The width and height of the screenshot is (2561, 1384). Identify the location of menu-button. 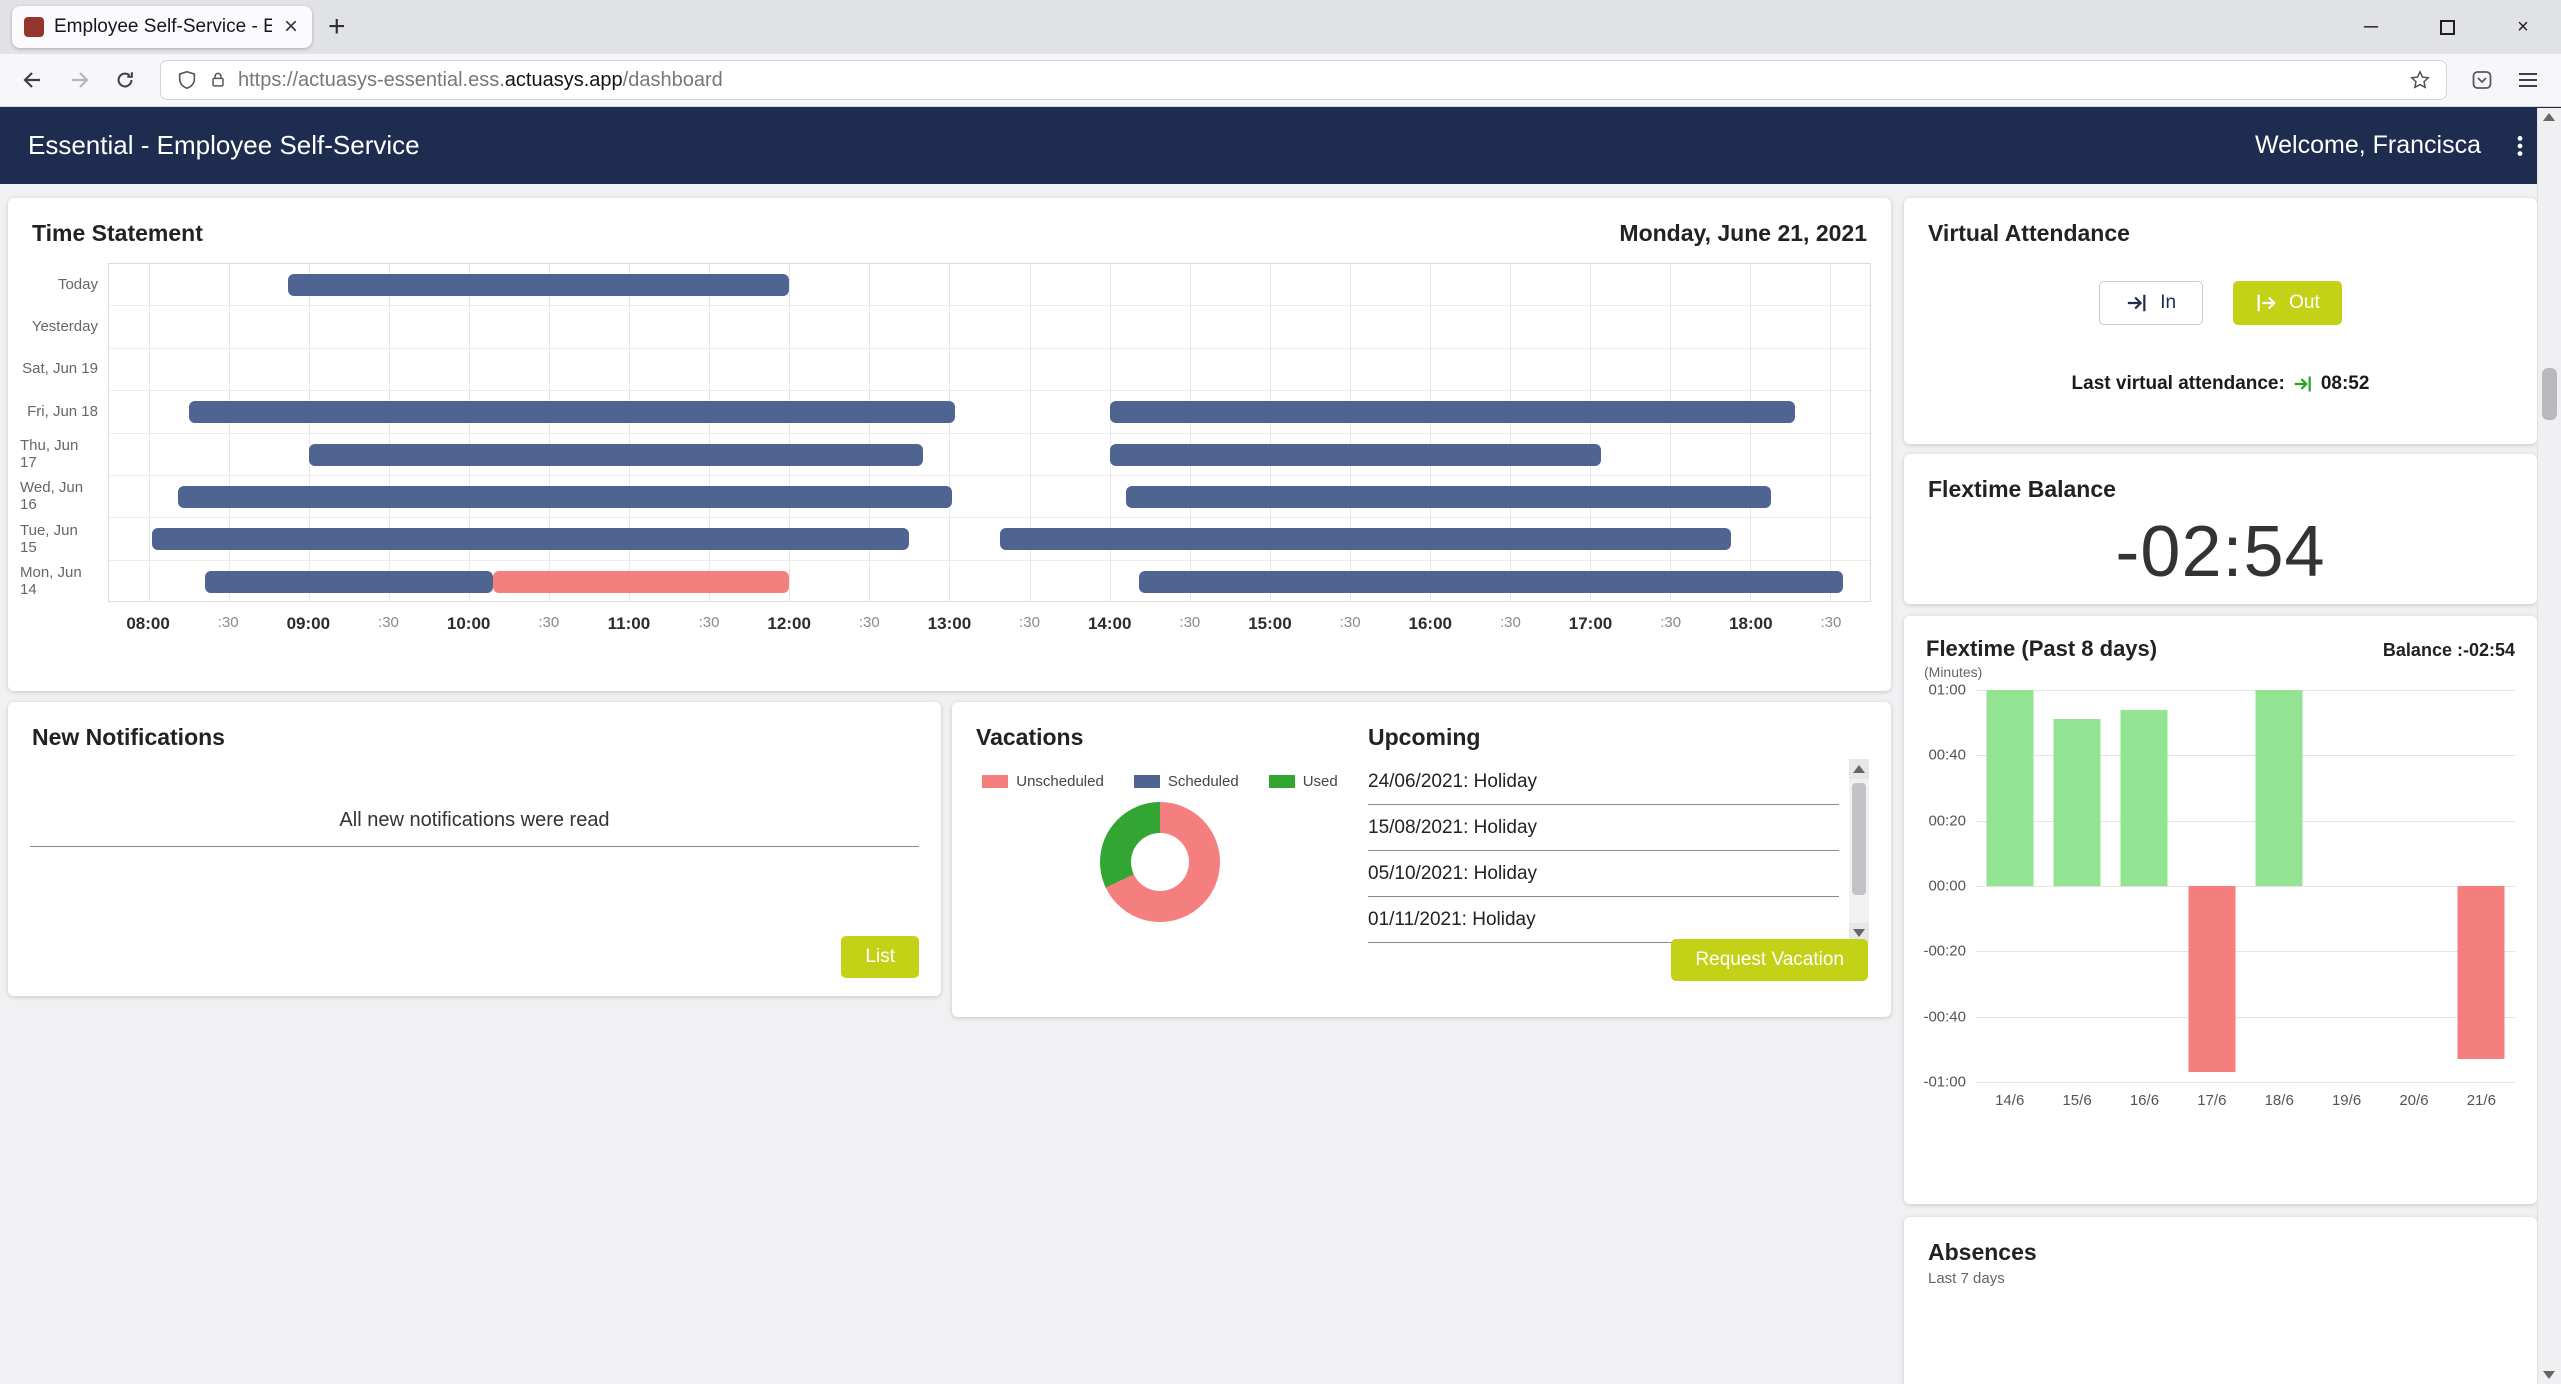
(2528, 80).